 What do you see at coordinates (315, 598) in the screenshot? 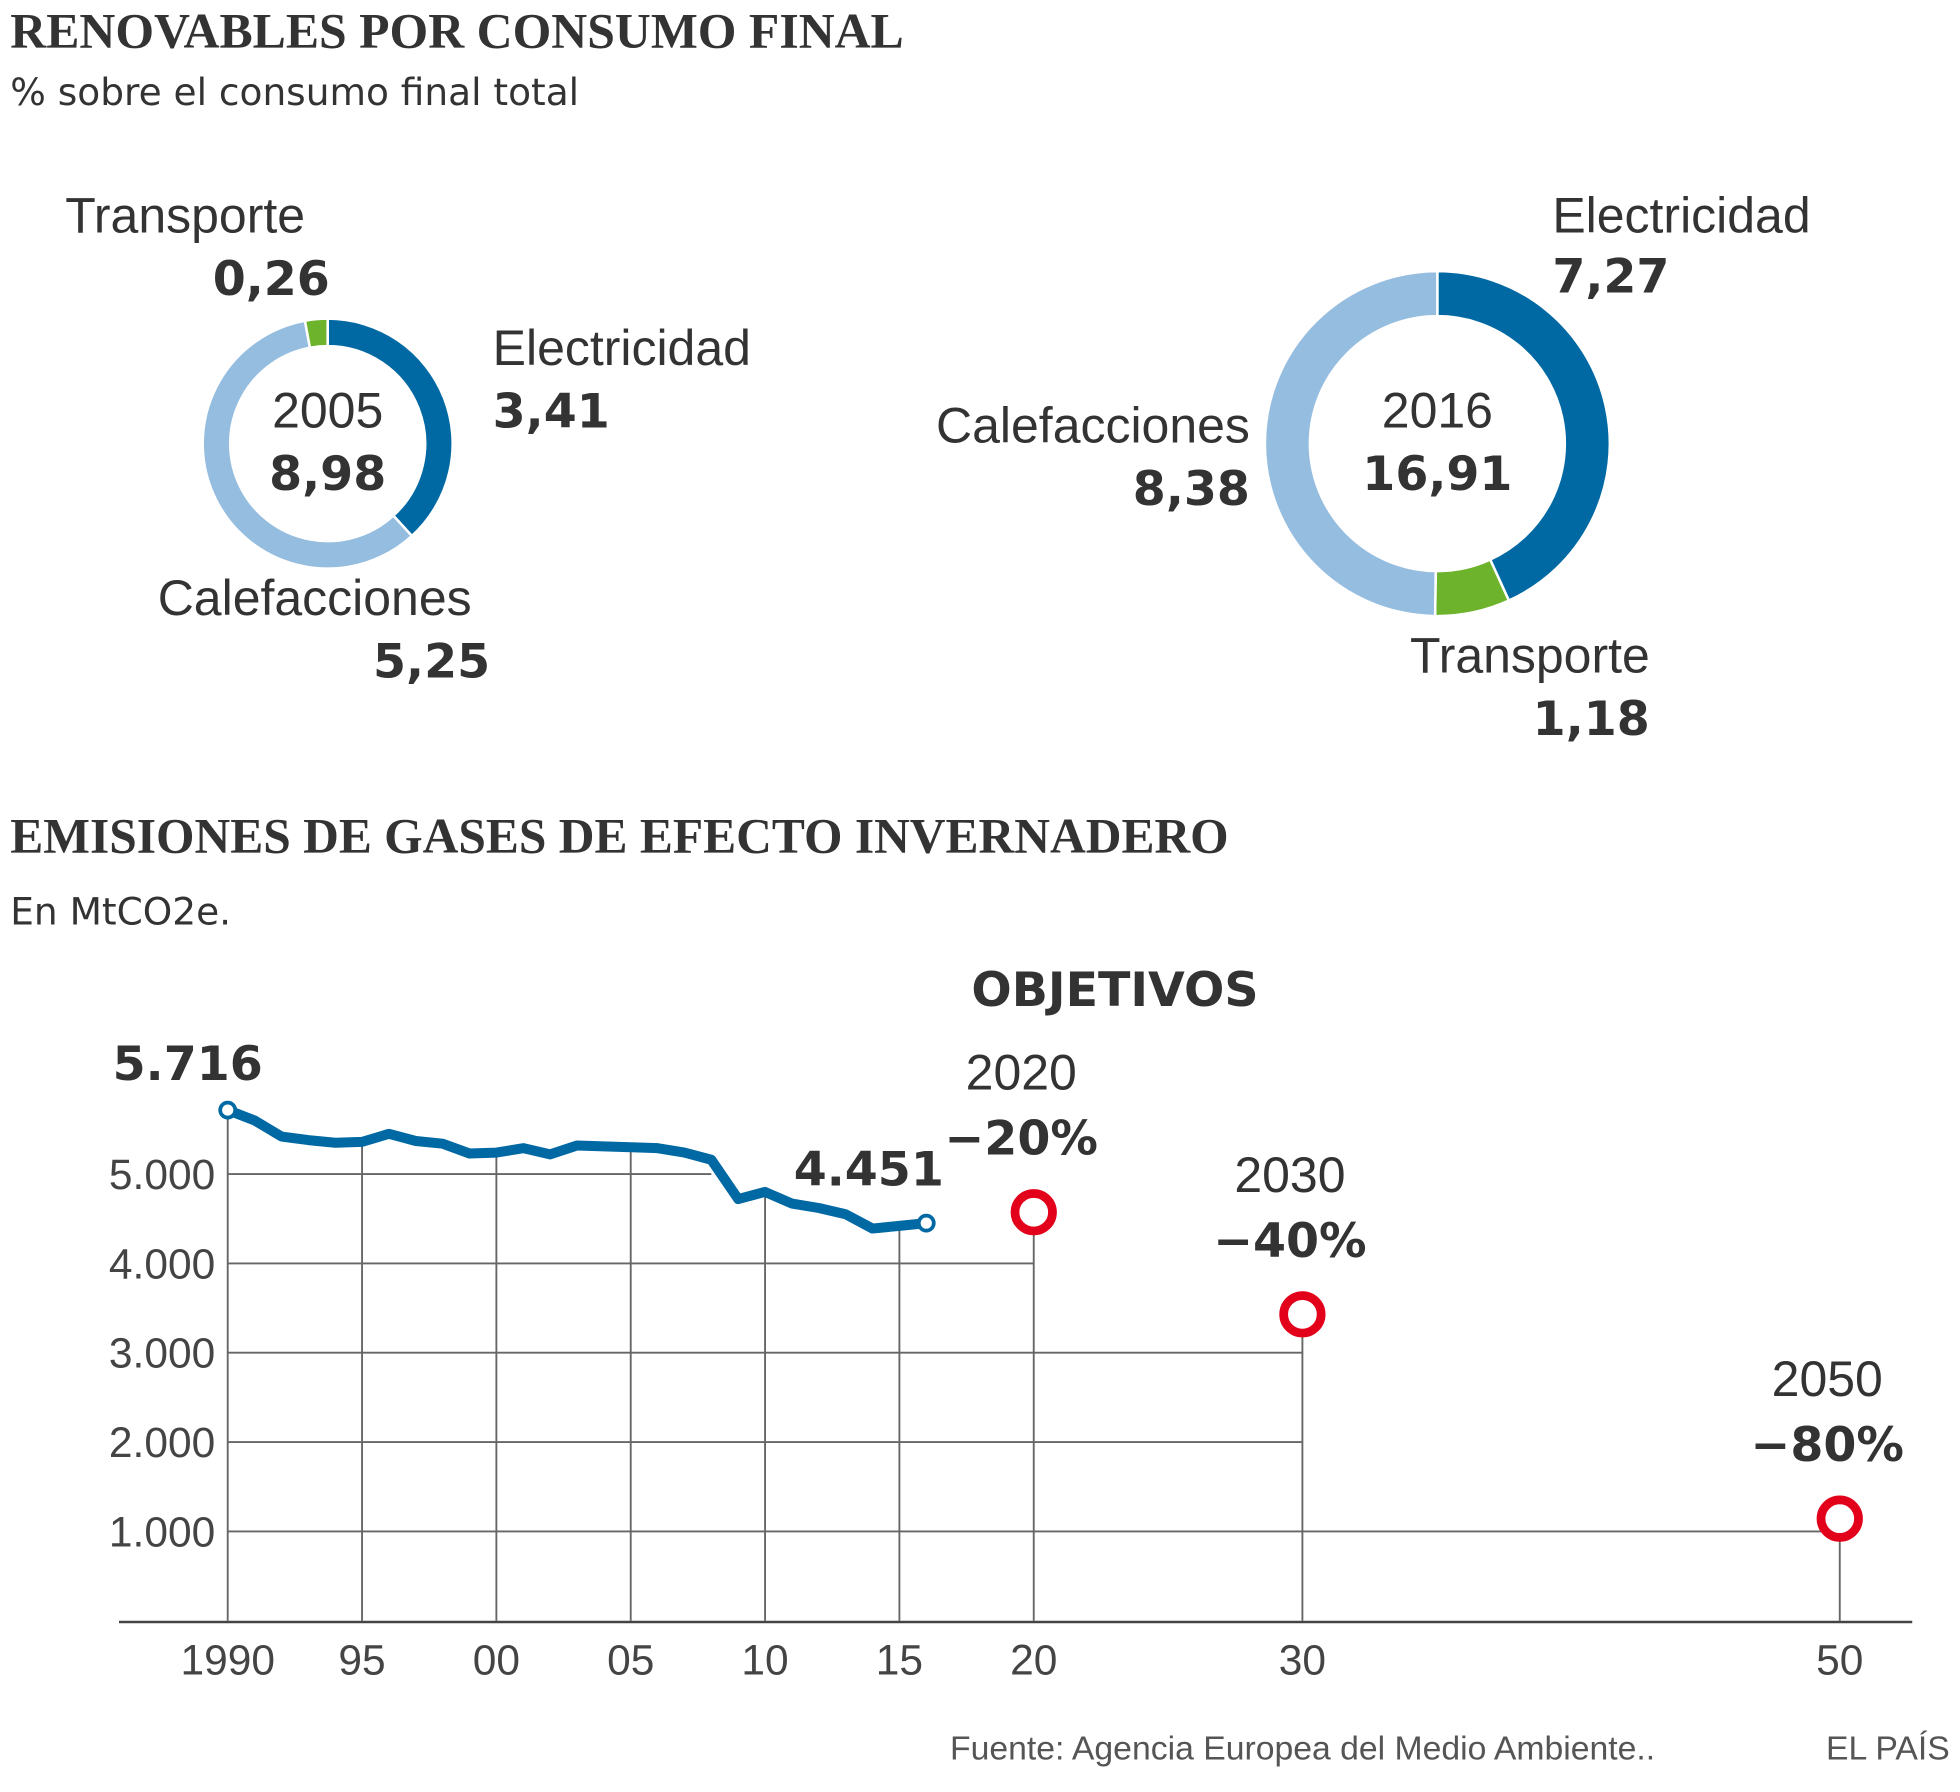
I see `d1-calefacciones-label: Calefacciones` at bounding box center [315, 598].